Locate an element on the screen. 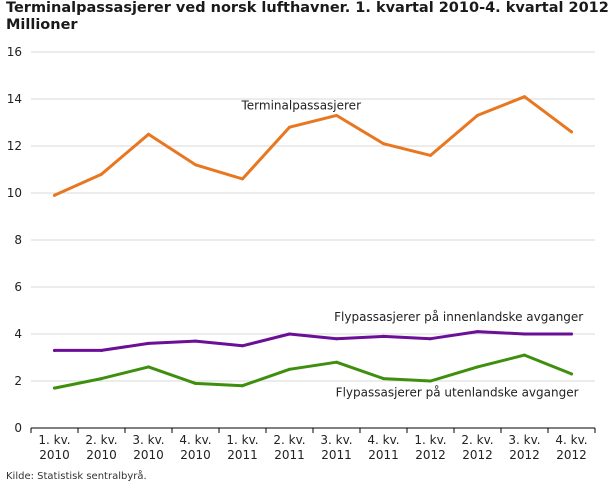 The image size is (610, 488). x-tick-label-0: 1. kv. 2010 is located at coordinates (54, 447).